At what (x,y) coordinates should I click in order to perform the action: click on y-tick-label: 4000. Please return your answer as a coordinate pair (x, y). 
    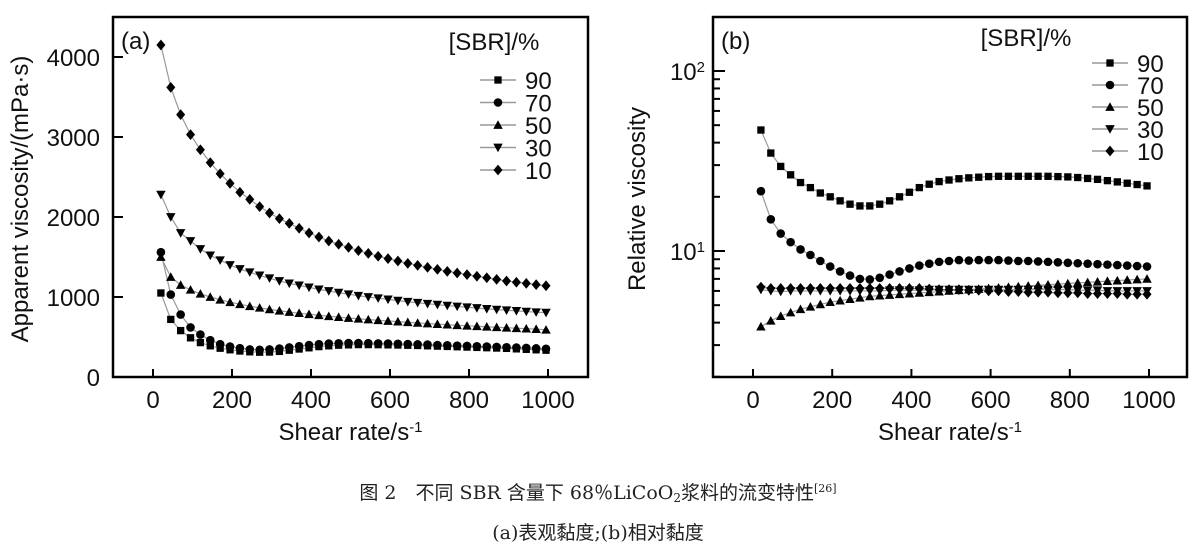
    Looking at the image, I should click on (73, 58).